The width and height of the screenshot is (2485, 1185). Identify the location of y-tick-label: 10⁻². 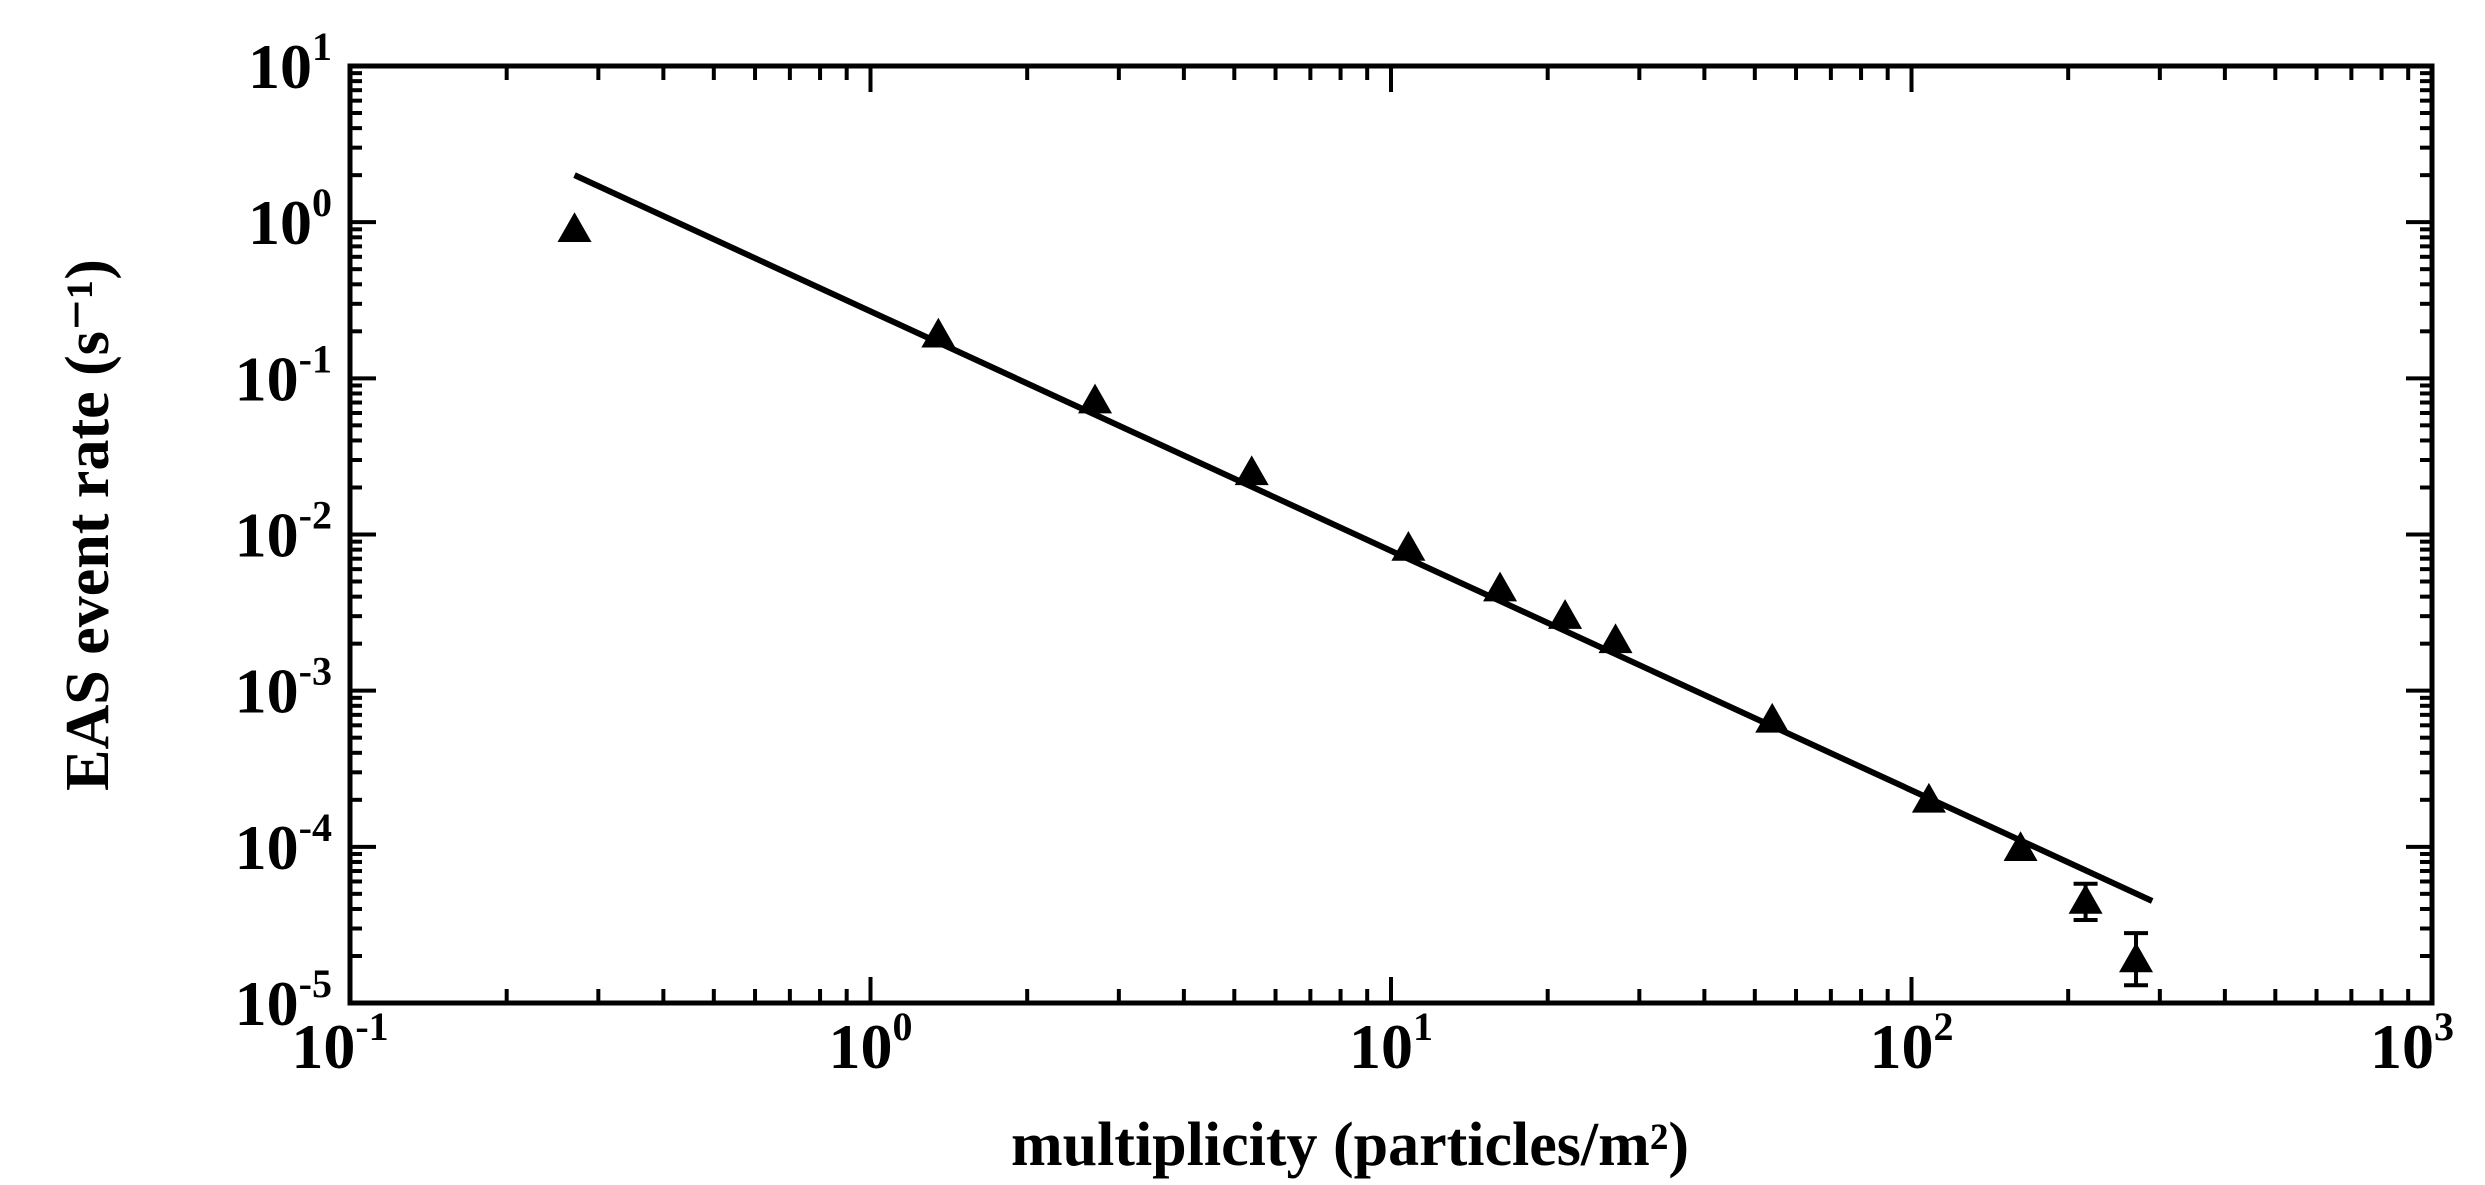
(283, 532).